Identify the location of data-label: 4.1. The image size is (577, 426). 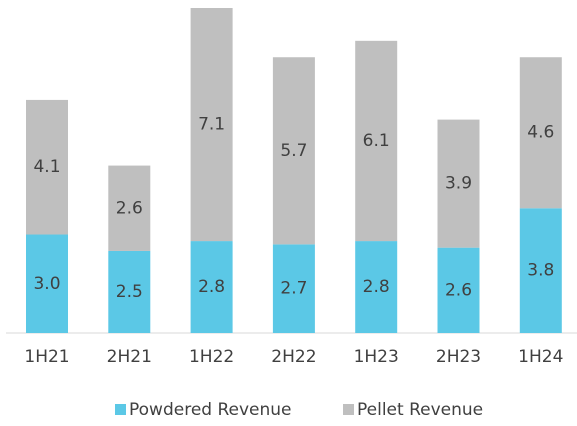
(46, 167).